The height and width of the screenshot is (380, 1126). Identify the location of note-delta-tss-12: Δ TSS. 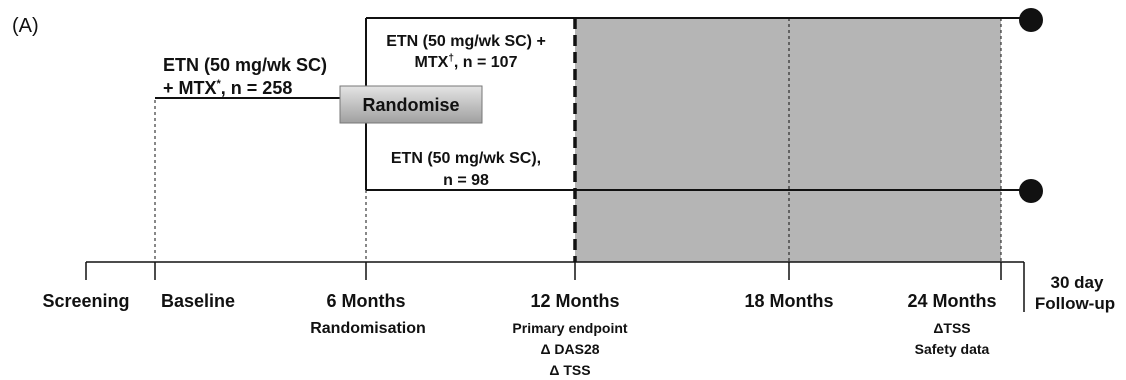
(569, 370).